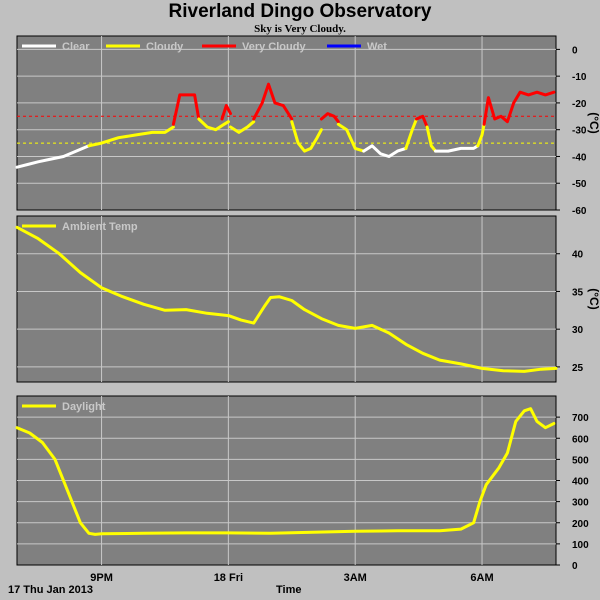  Describe the element at coordinates (84, 407) in the screenshot. I see `legend-label: Daylight` at that location.